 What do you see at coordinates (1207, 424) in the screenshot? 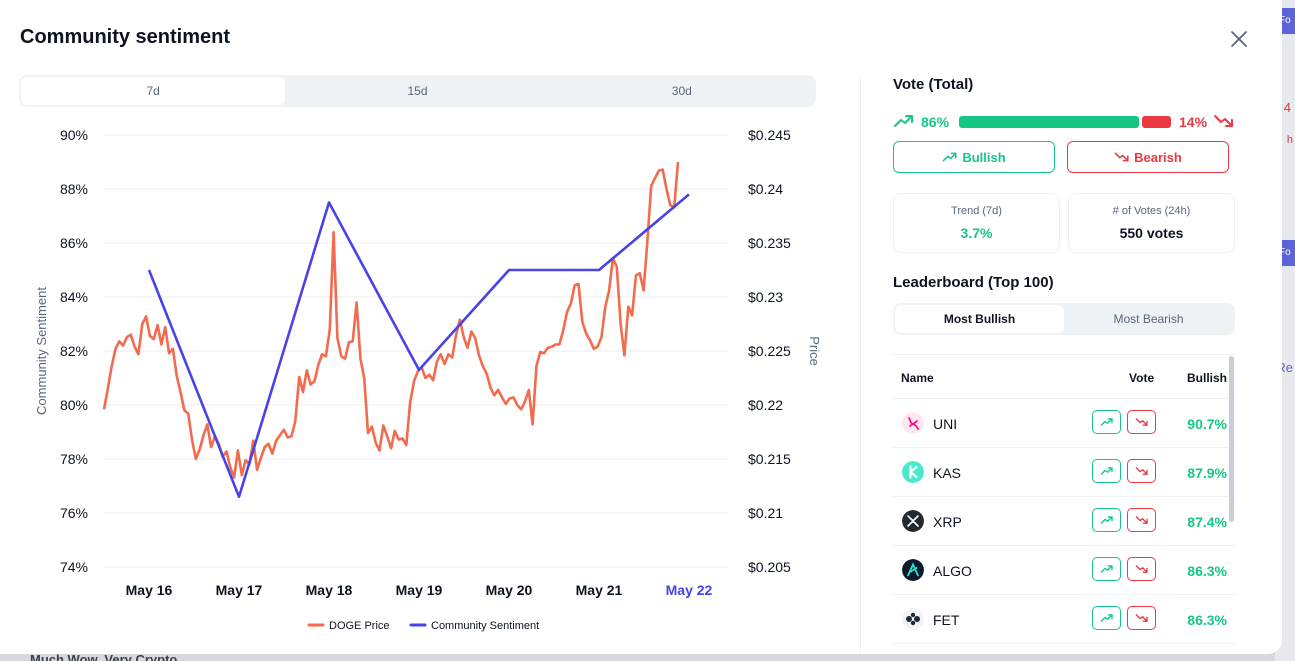
I see `bullish-percent: 90.7%` at bounding box center [1207, 424].